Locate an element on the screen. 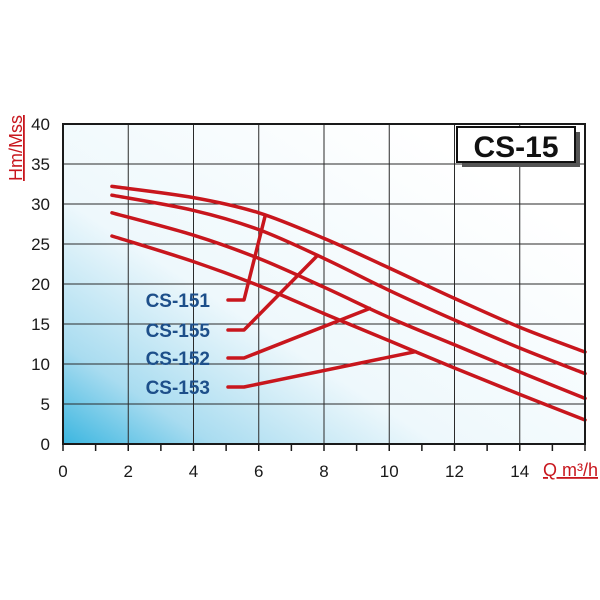 The height and width of the screenshot is (600, 600). x-tick-label: 14 is located at coordinates (519, 471).